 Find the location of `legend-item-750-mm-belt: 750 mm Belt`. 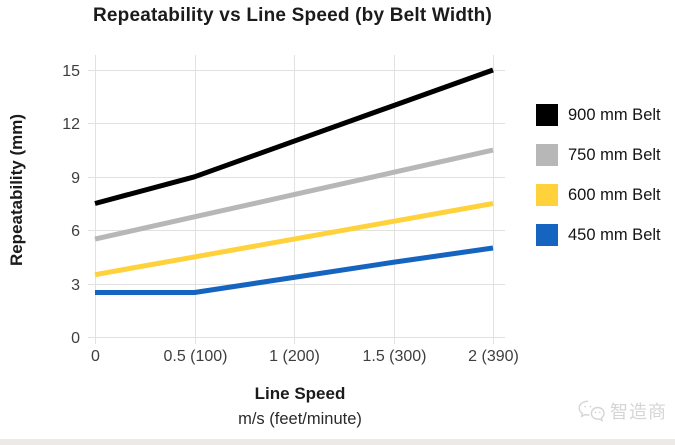

legend-item-750-mm-belt: 750 mm Belt is located at coordinates (598, 155).